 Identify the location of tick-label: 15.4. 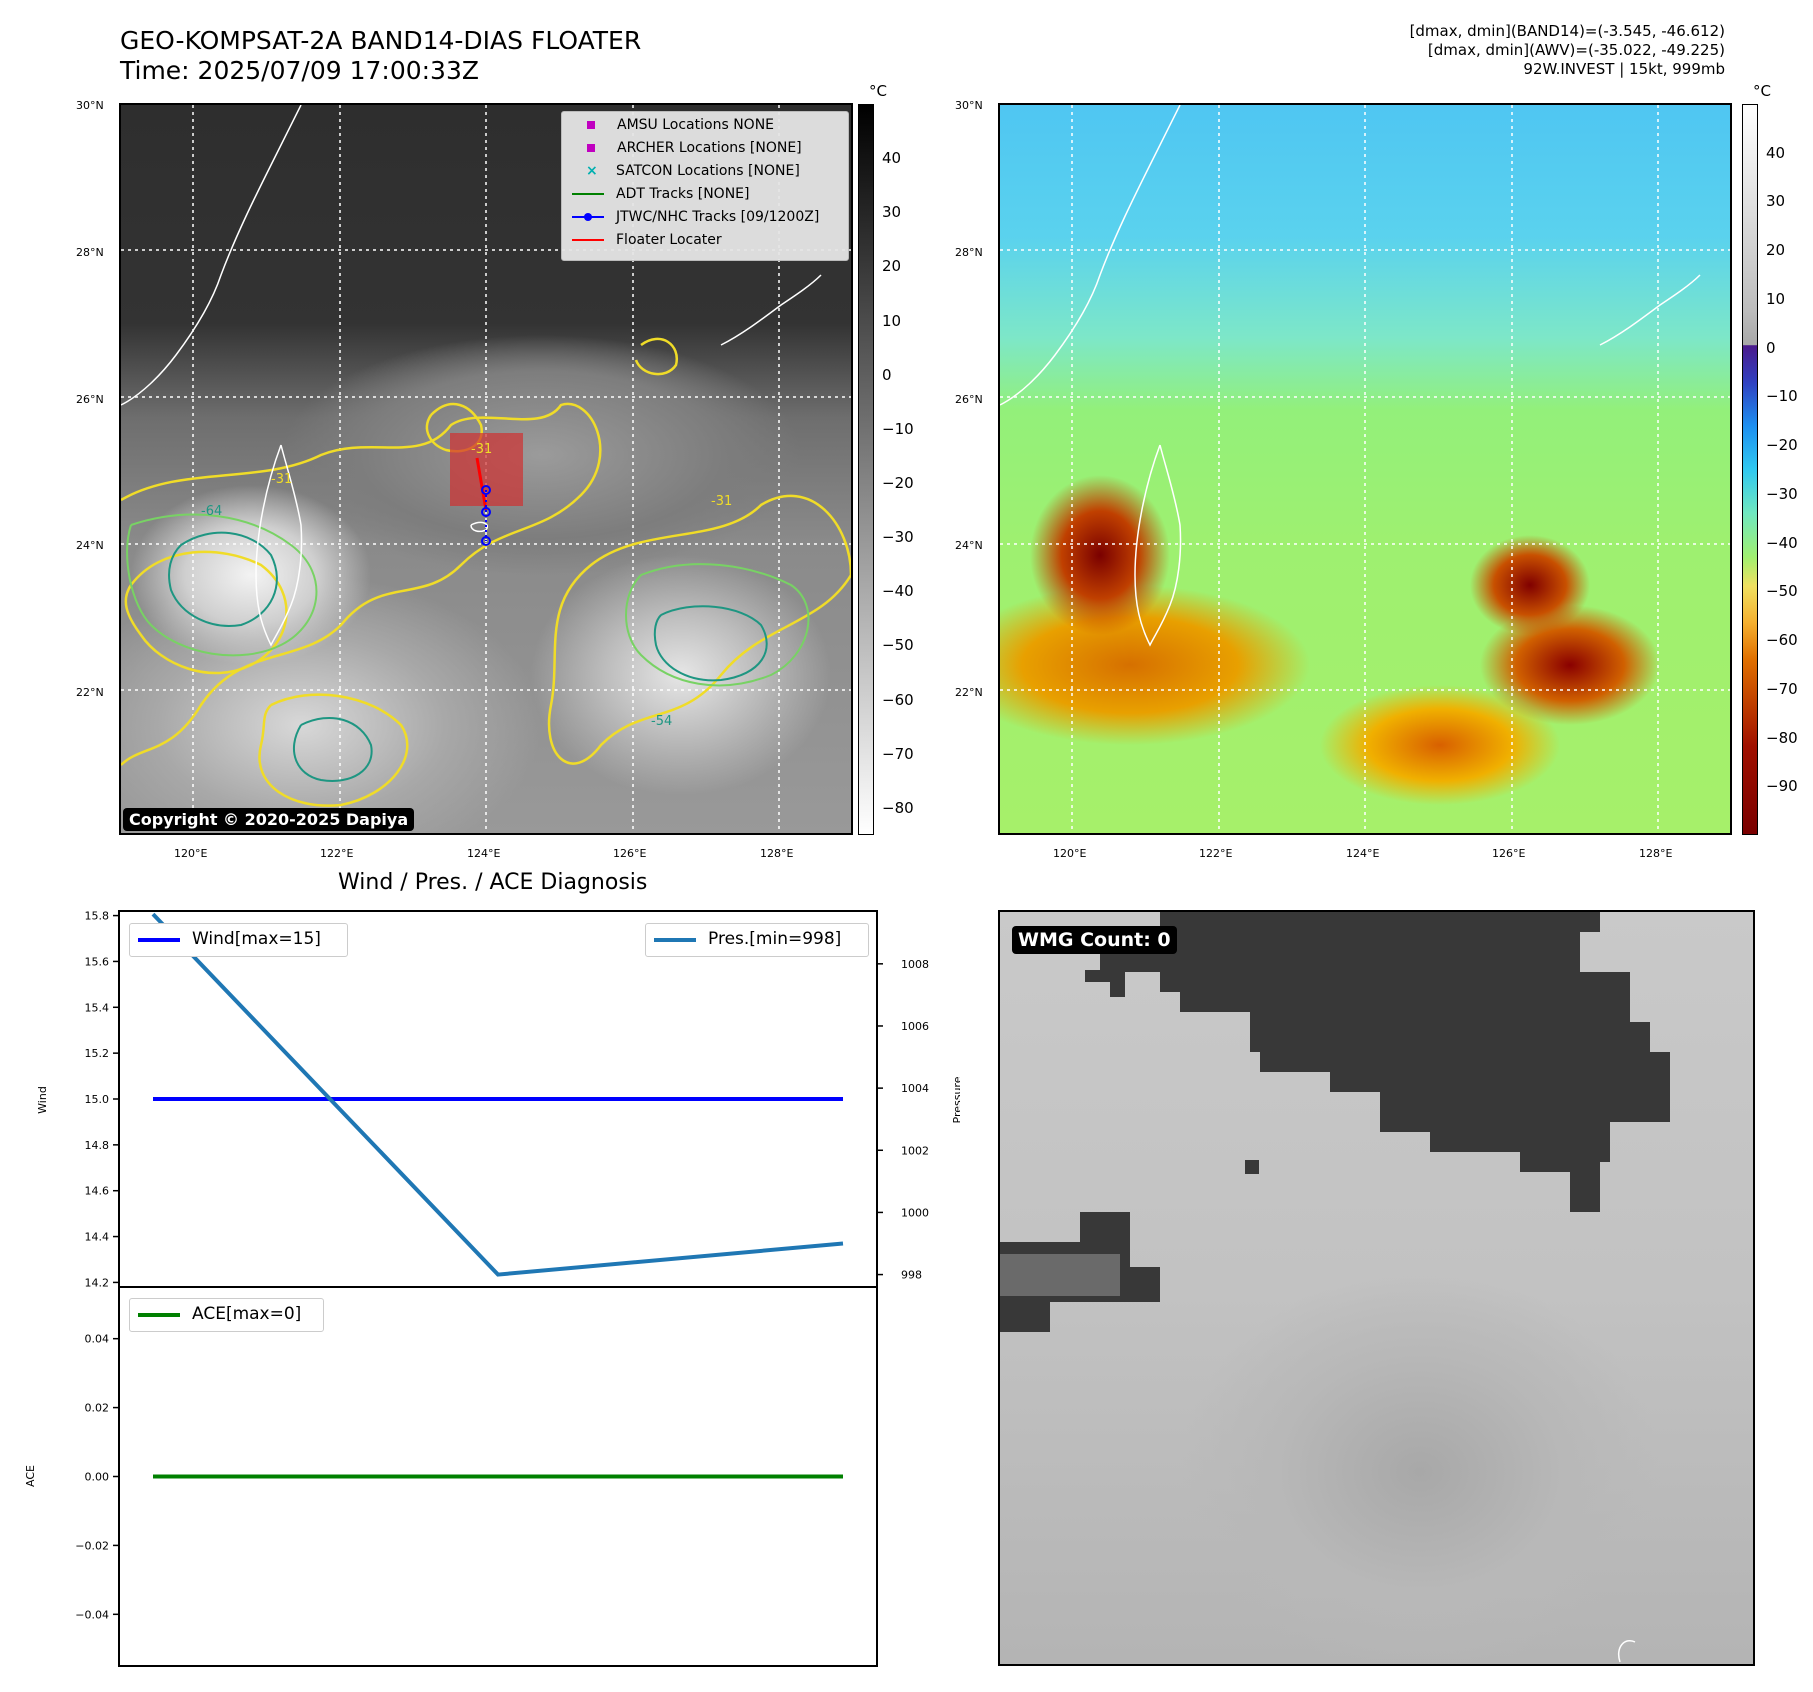
(97, 1007).